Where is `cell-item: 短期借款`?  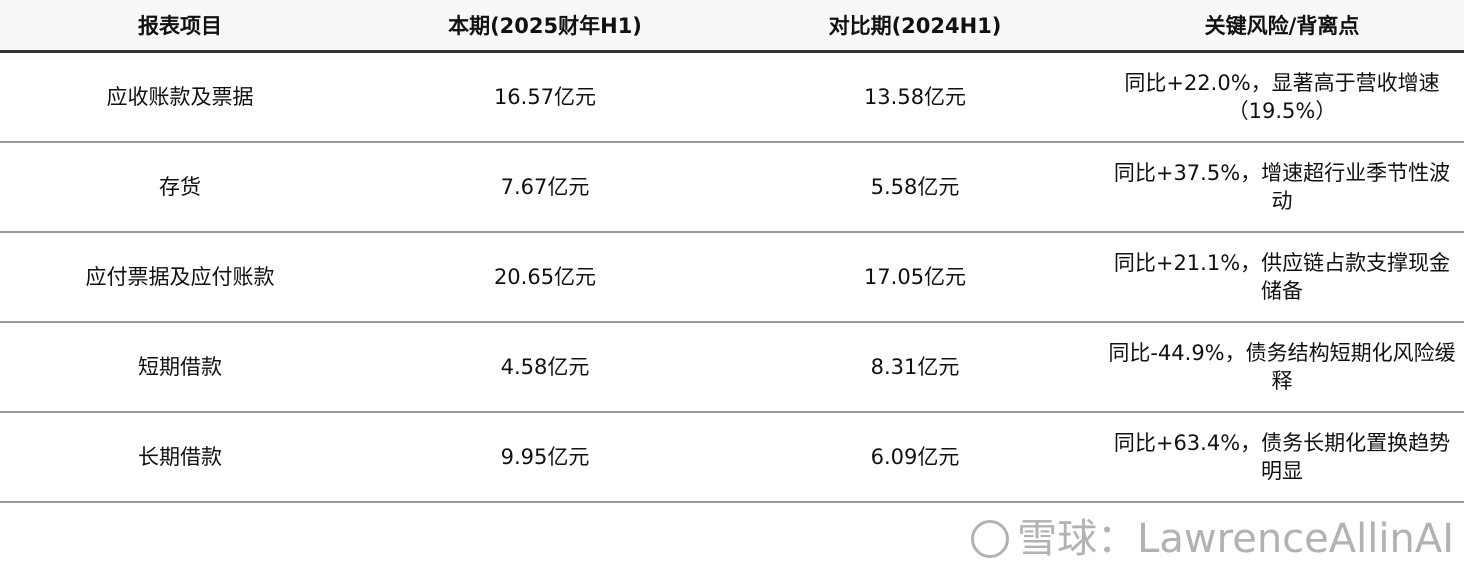 cell-item: 短期借款 is located at coordinates (180, 367).